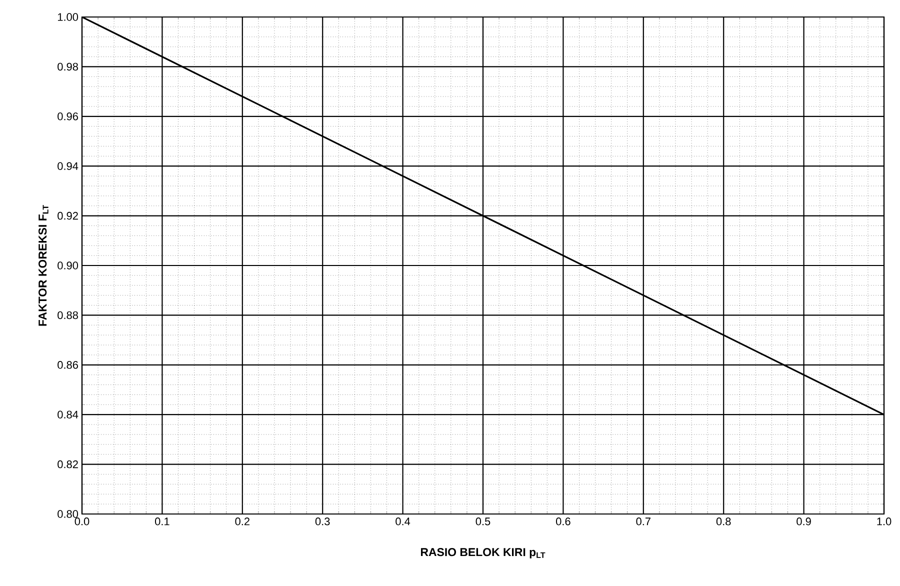 This screenshot has height=586, width=900. What do you see at coordinates (82, 522) in the screenshot?
I see `x-tick-label: 0.0` at bounding box center [82, 522].